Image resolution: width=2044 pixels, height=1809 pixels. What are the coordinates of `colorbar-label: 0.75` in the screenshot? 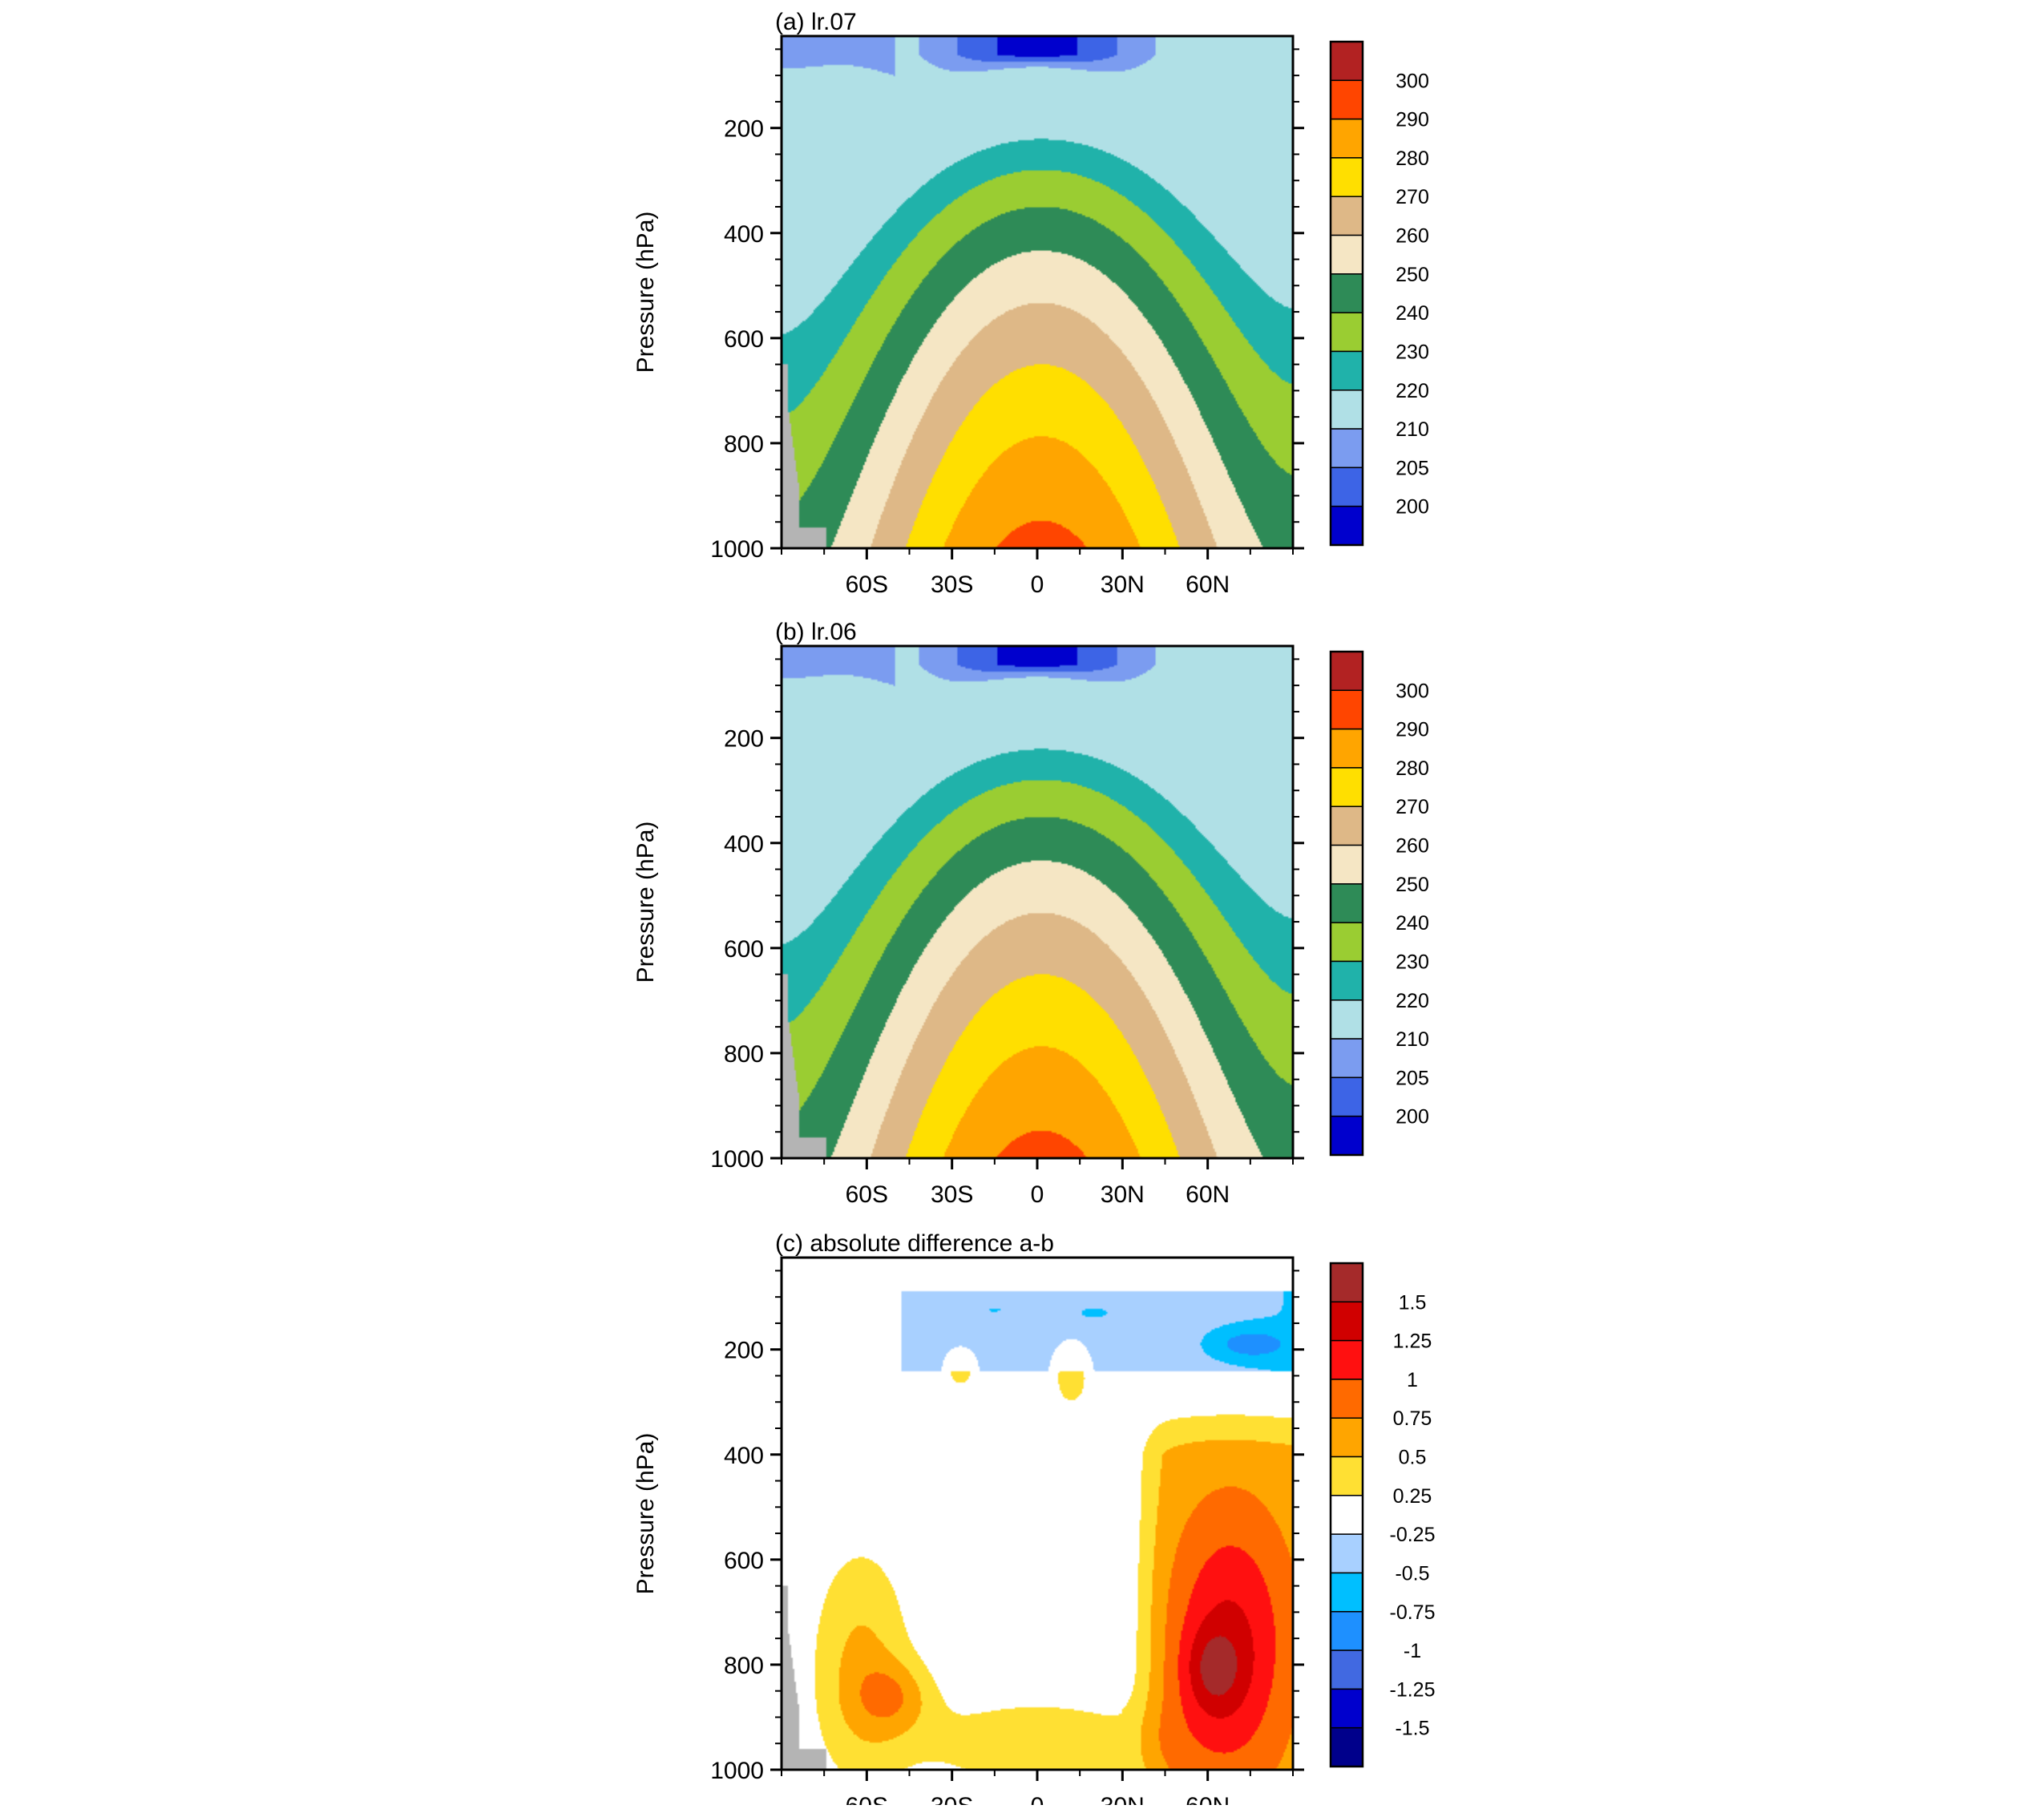 It's located at (1412, 1419).